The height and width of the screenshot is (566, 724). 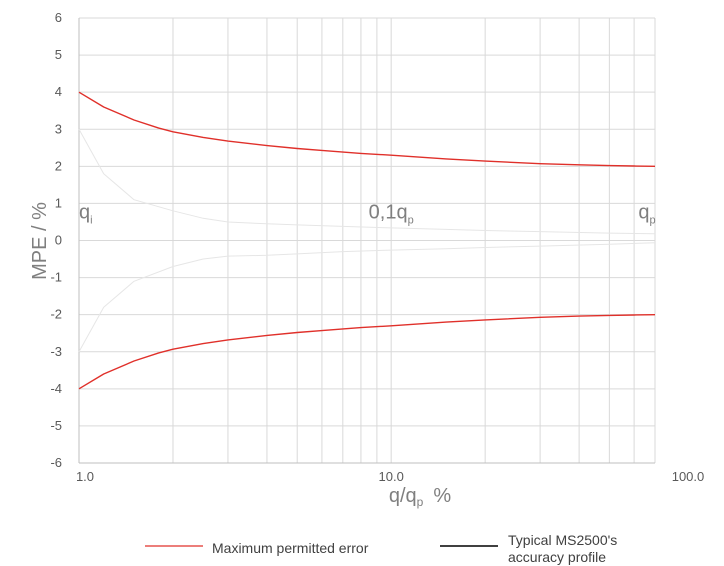 I want to click on mpe-lower-line, so click(x=367, y=352).